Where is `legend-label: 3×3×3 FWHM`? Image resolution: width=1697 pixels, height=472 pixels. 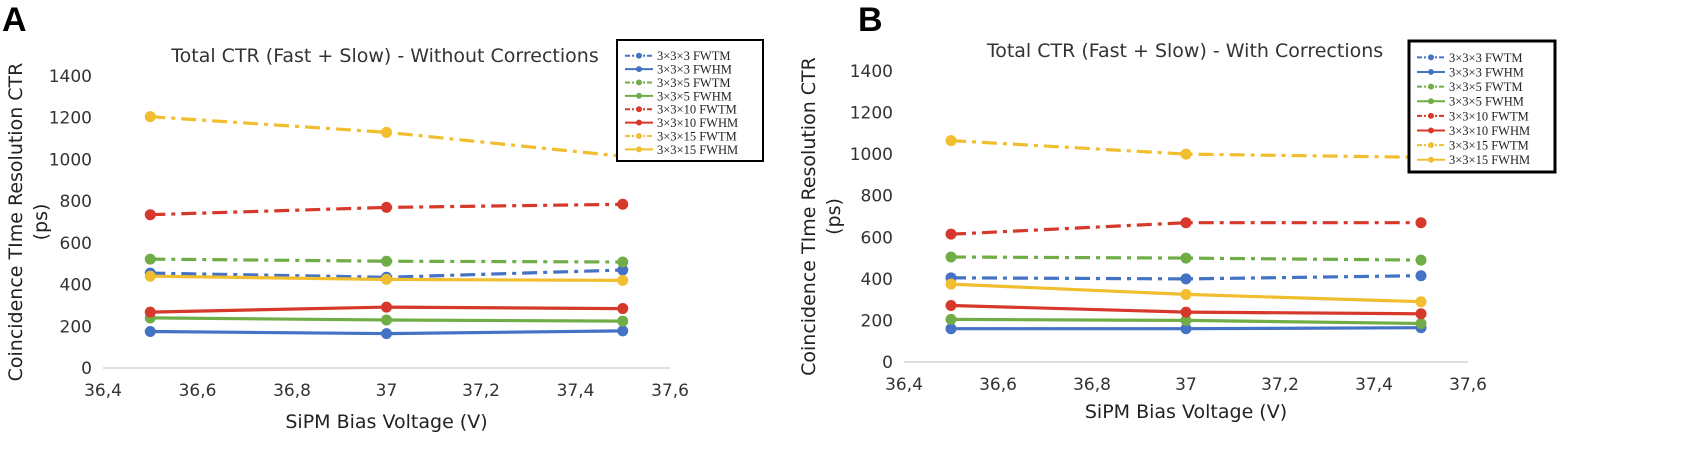 legend-label: 3×3×3 FWHM is located at coordinates (694, 70).